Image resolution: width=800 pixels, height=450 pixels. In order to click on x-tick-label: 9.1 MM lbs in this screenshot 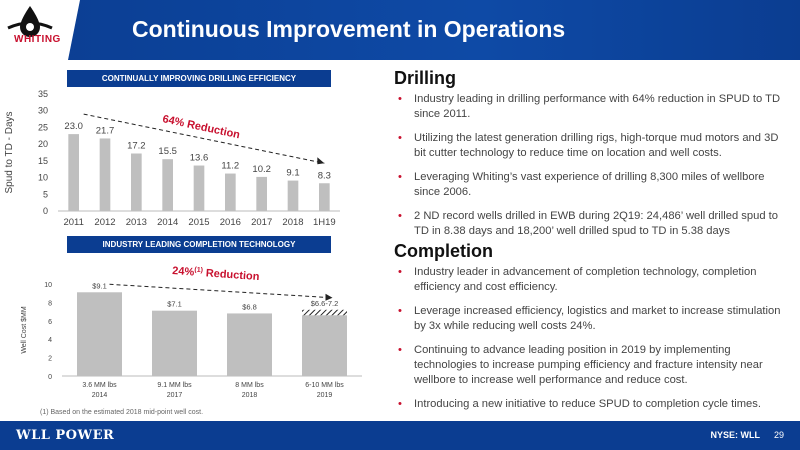, I will do `click(174, 385)`.